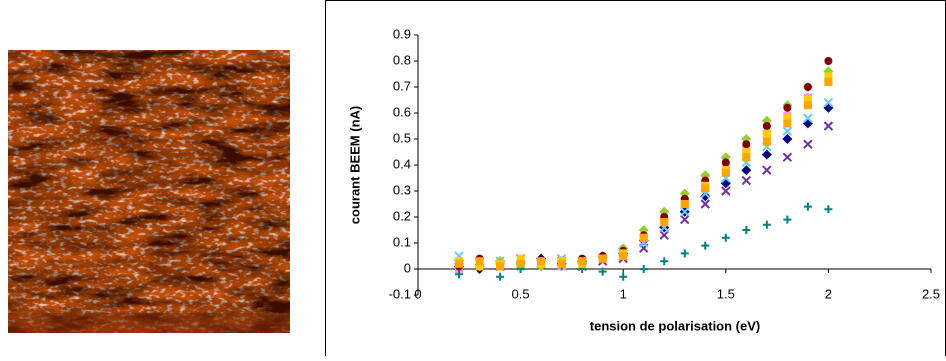  What do you see at coordinates (521, 293) in the screenshot?
I see `x-tick-label: 0.5` at bounding box center [521, 293].